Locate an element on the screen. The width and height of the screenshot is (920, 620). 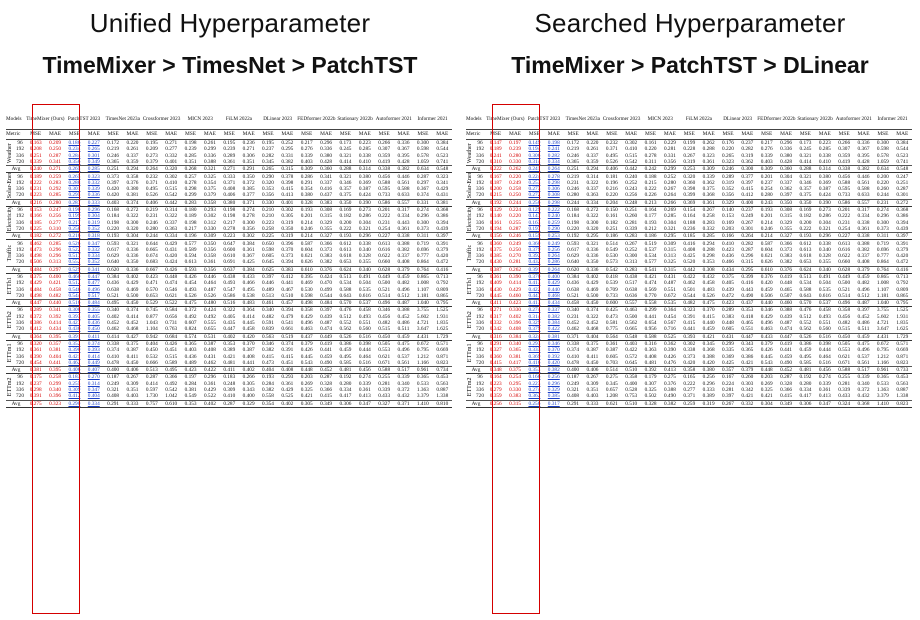
metric-value: 0.324 is located at coordinates (534, 336).